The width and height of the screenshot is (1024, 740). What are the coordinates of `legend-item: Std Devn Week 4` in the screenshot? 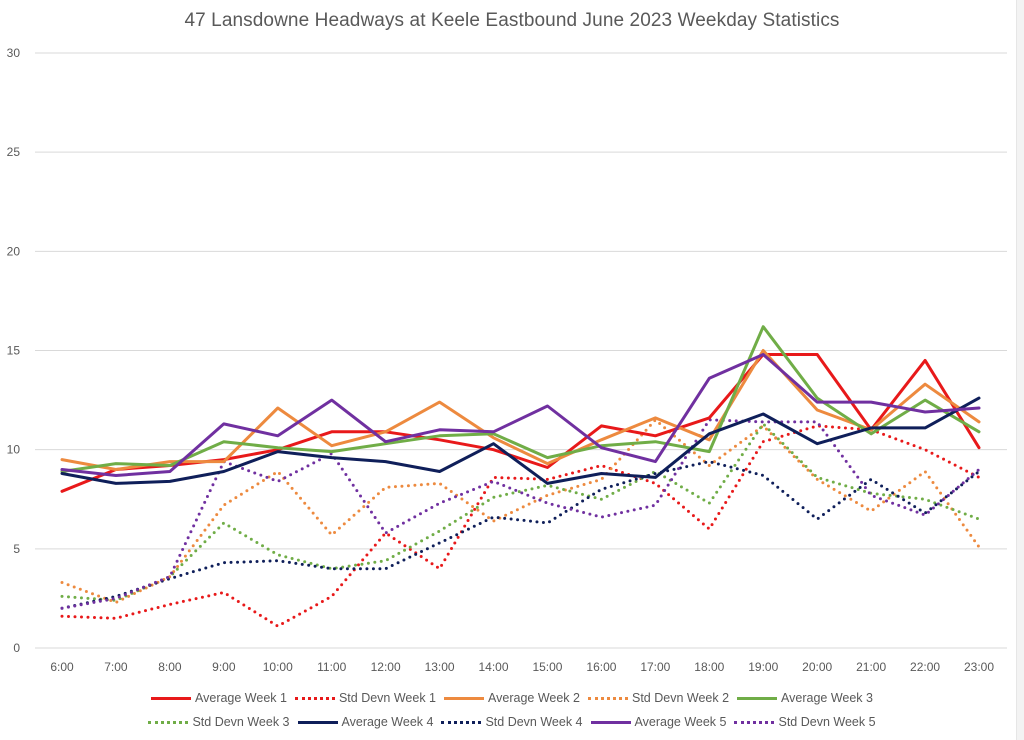 It's located at (512, 722).